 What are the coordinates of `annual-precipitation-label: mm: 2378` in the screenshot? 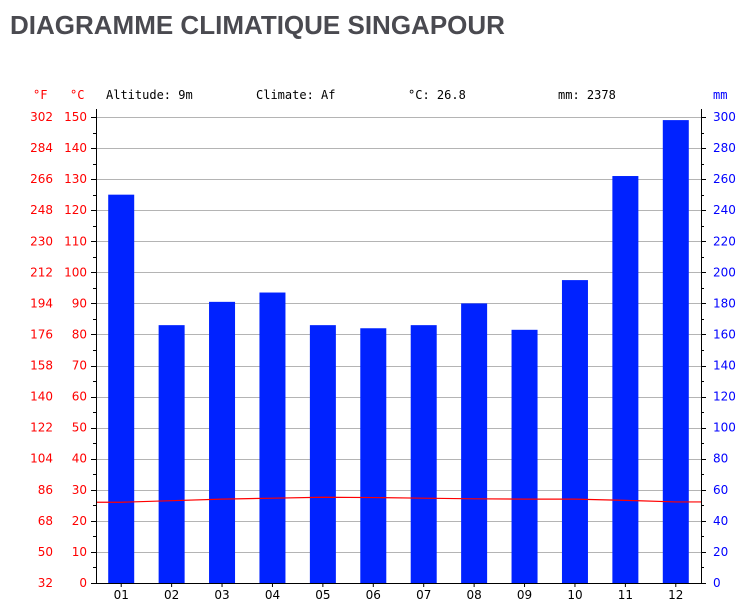 It's located at (587, 95).